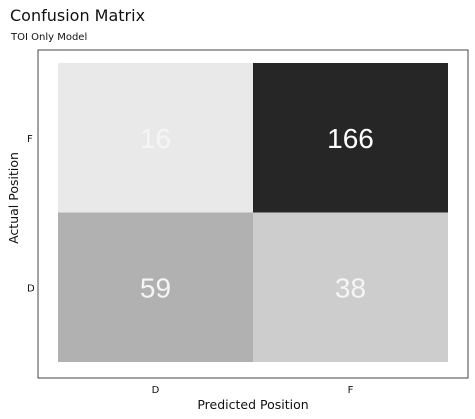 This screenshot has height=419, width=475. What do you see at coordinates (13, 198) in the screenshot?
I see `y-axis-label: Actual Position` at bounding box center [13, 198].